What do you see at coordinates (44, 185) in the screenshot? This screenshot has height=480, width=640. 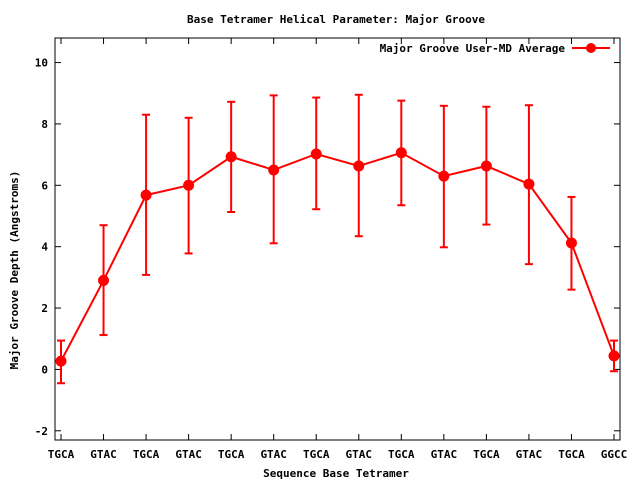 I see `y-tick-label: 6` at bounding box center [44, 185].